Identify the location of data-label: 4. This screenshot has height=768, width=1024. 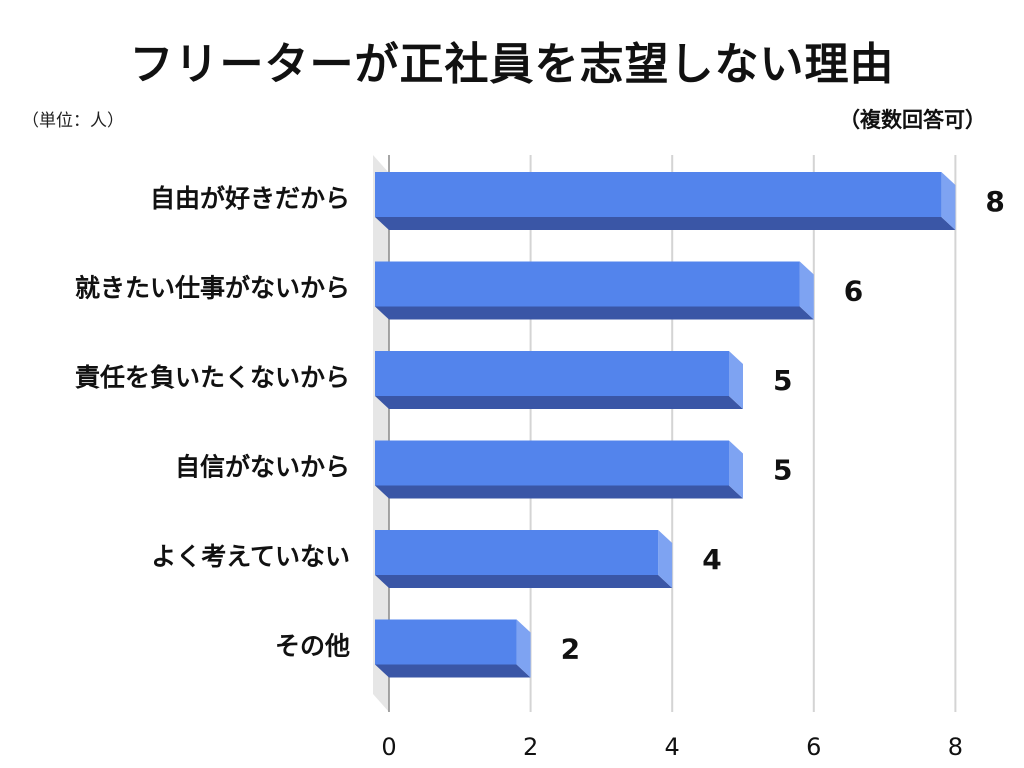
(711, 559).